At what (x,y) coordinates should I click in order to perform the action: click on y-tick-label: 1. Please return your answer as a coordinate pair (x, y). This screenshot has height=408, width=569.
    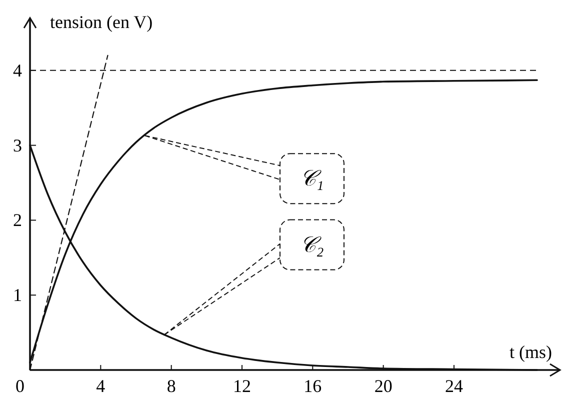
    Looking at the image, I should click on (17, 295).